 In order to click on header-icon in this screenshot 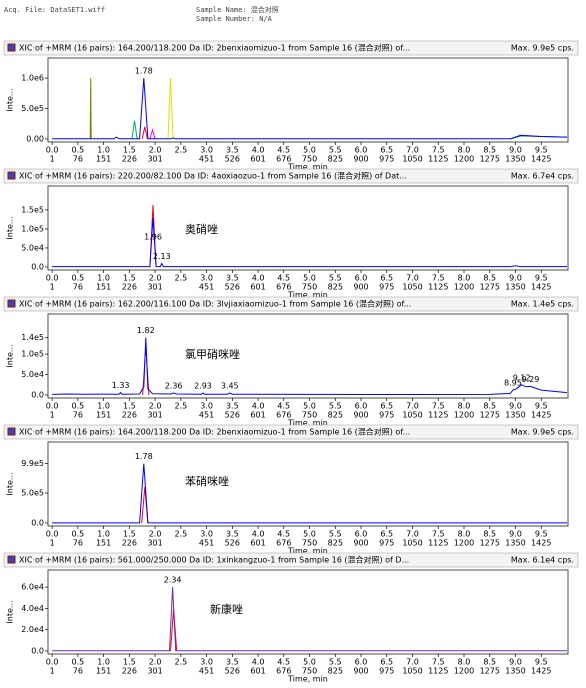, I will do `click(11, 303)`.